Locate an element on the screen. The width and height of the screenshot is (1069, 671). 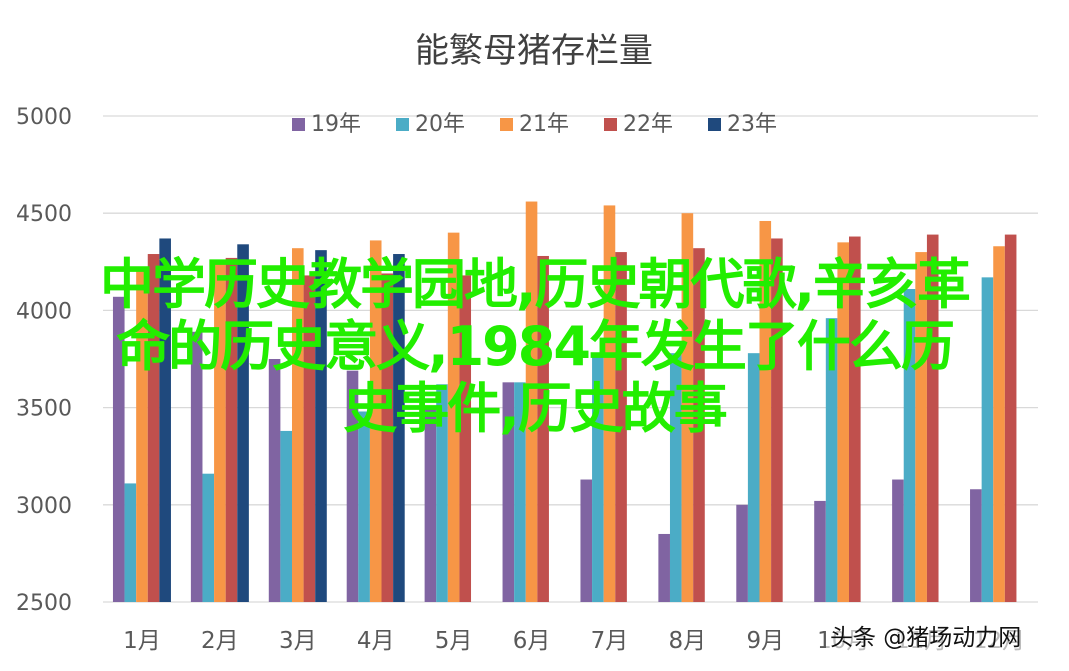
x-tick-label: 8月 is located at coordinates (688, 641).